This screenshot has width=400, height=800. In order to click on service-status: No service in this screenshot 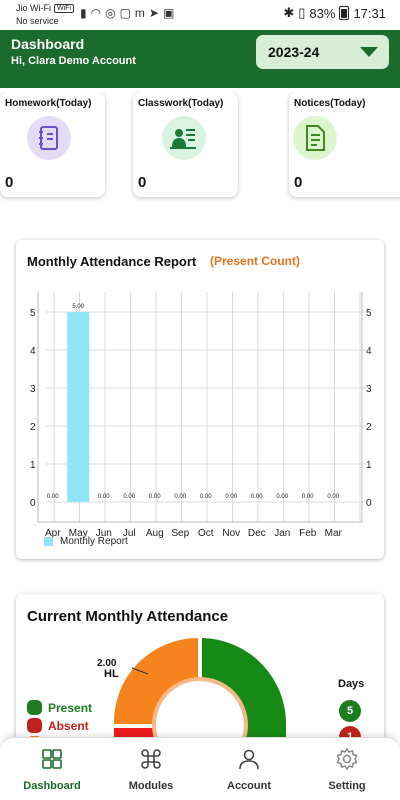, I will do `click(37, 21)`.